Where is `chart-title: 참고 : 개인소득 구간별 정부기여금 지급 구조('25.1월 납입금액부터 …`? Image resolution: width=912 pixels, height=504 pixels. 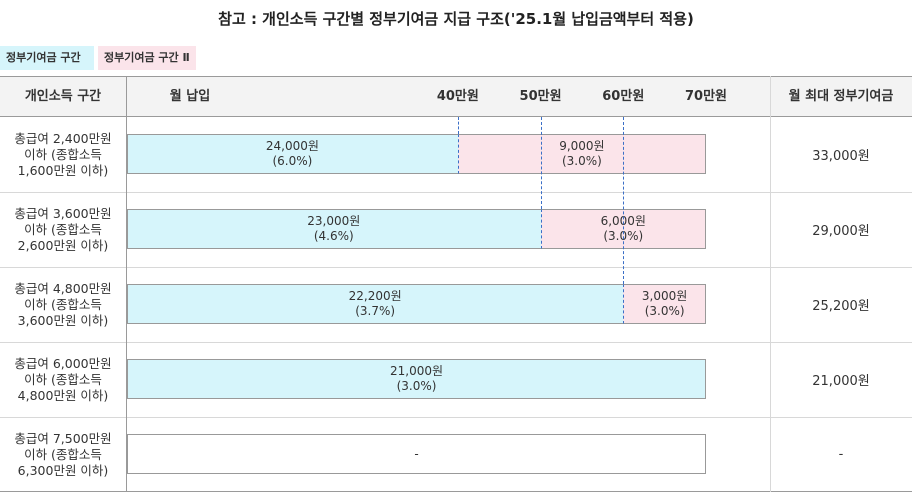
chart-title: 참고 : 개인소득 구간별 정부기여금 지급 구조('25.1월 납입금액부터 … is located at coordinates (456, 19).